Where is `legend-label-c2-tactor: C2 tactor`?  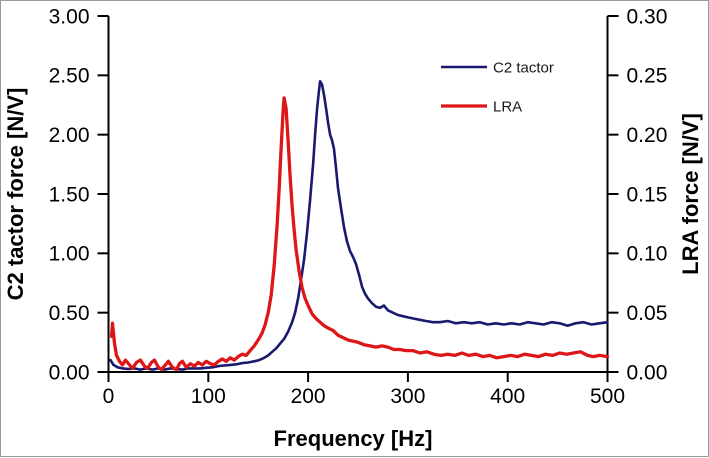 legend-label-c2-tactor: C2 tactor is located at coordinates (523, 67).